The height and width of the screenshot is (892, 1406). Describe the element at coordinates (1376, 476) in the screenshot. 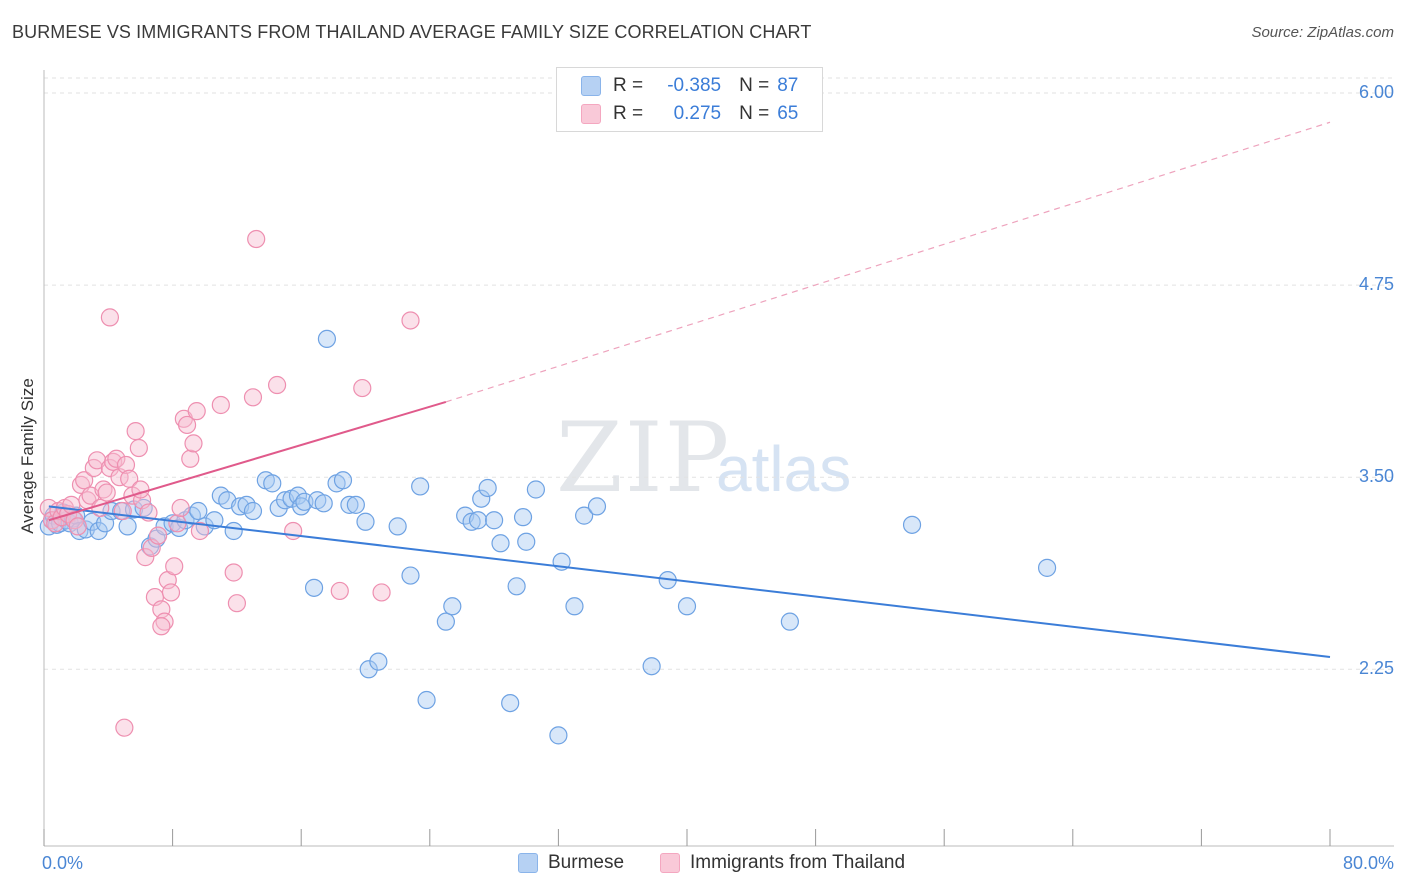

I see `y-tick-label: 3.50` at that location.